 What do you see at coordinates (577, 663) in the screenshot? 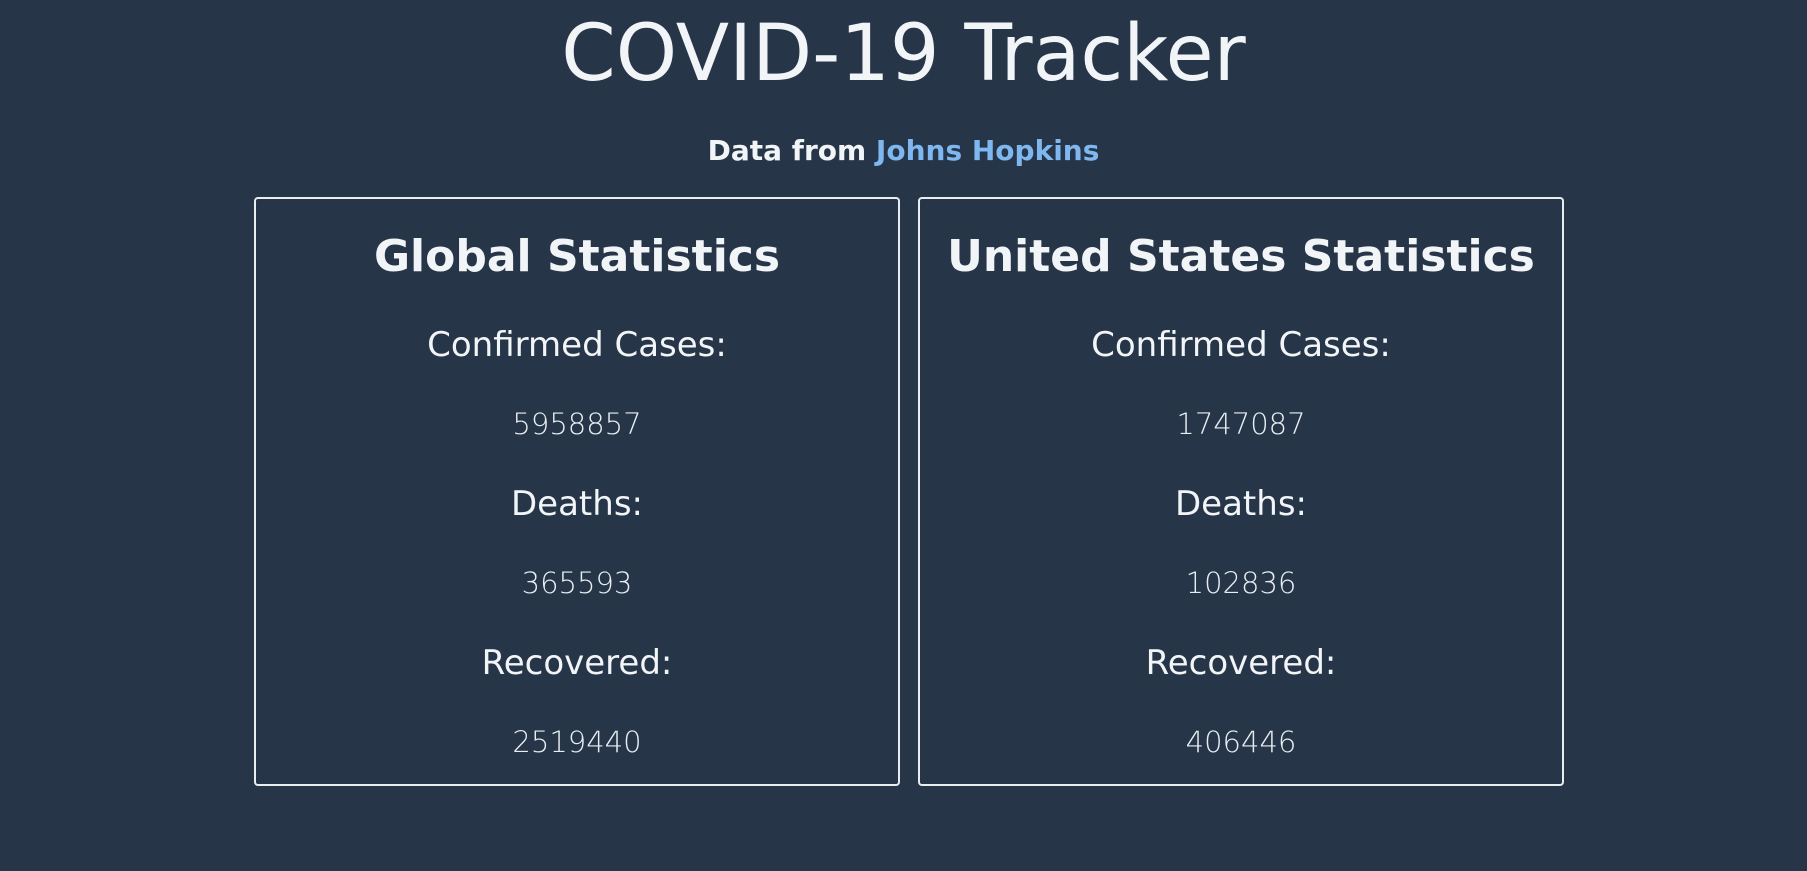
I see `global-recovered-label: Recovered:` at bounding box center [577, 663].